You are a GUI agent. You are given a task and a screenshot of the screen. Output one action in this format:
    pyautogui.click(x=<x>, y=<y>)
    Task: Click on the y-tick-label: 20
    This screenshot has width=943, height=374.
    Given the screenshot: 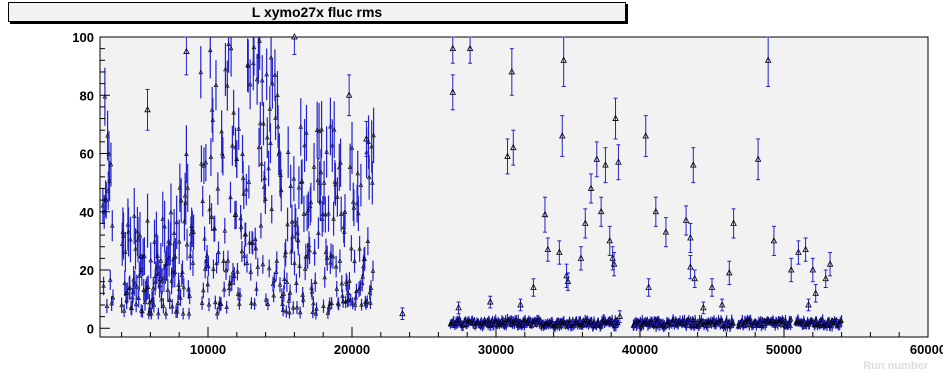 What is the action you would take?
    pyautogui.click(x=87, y=270)
    